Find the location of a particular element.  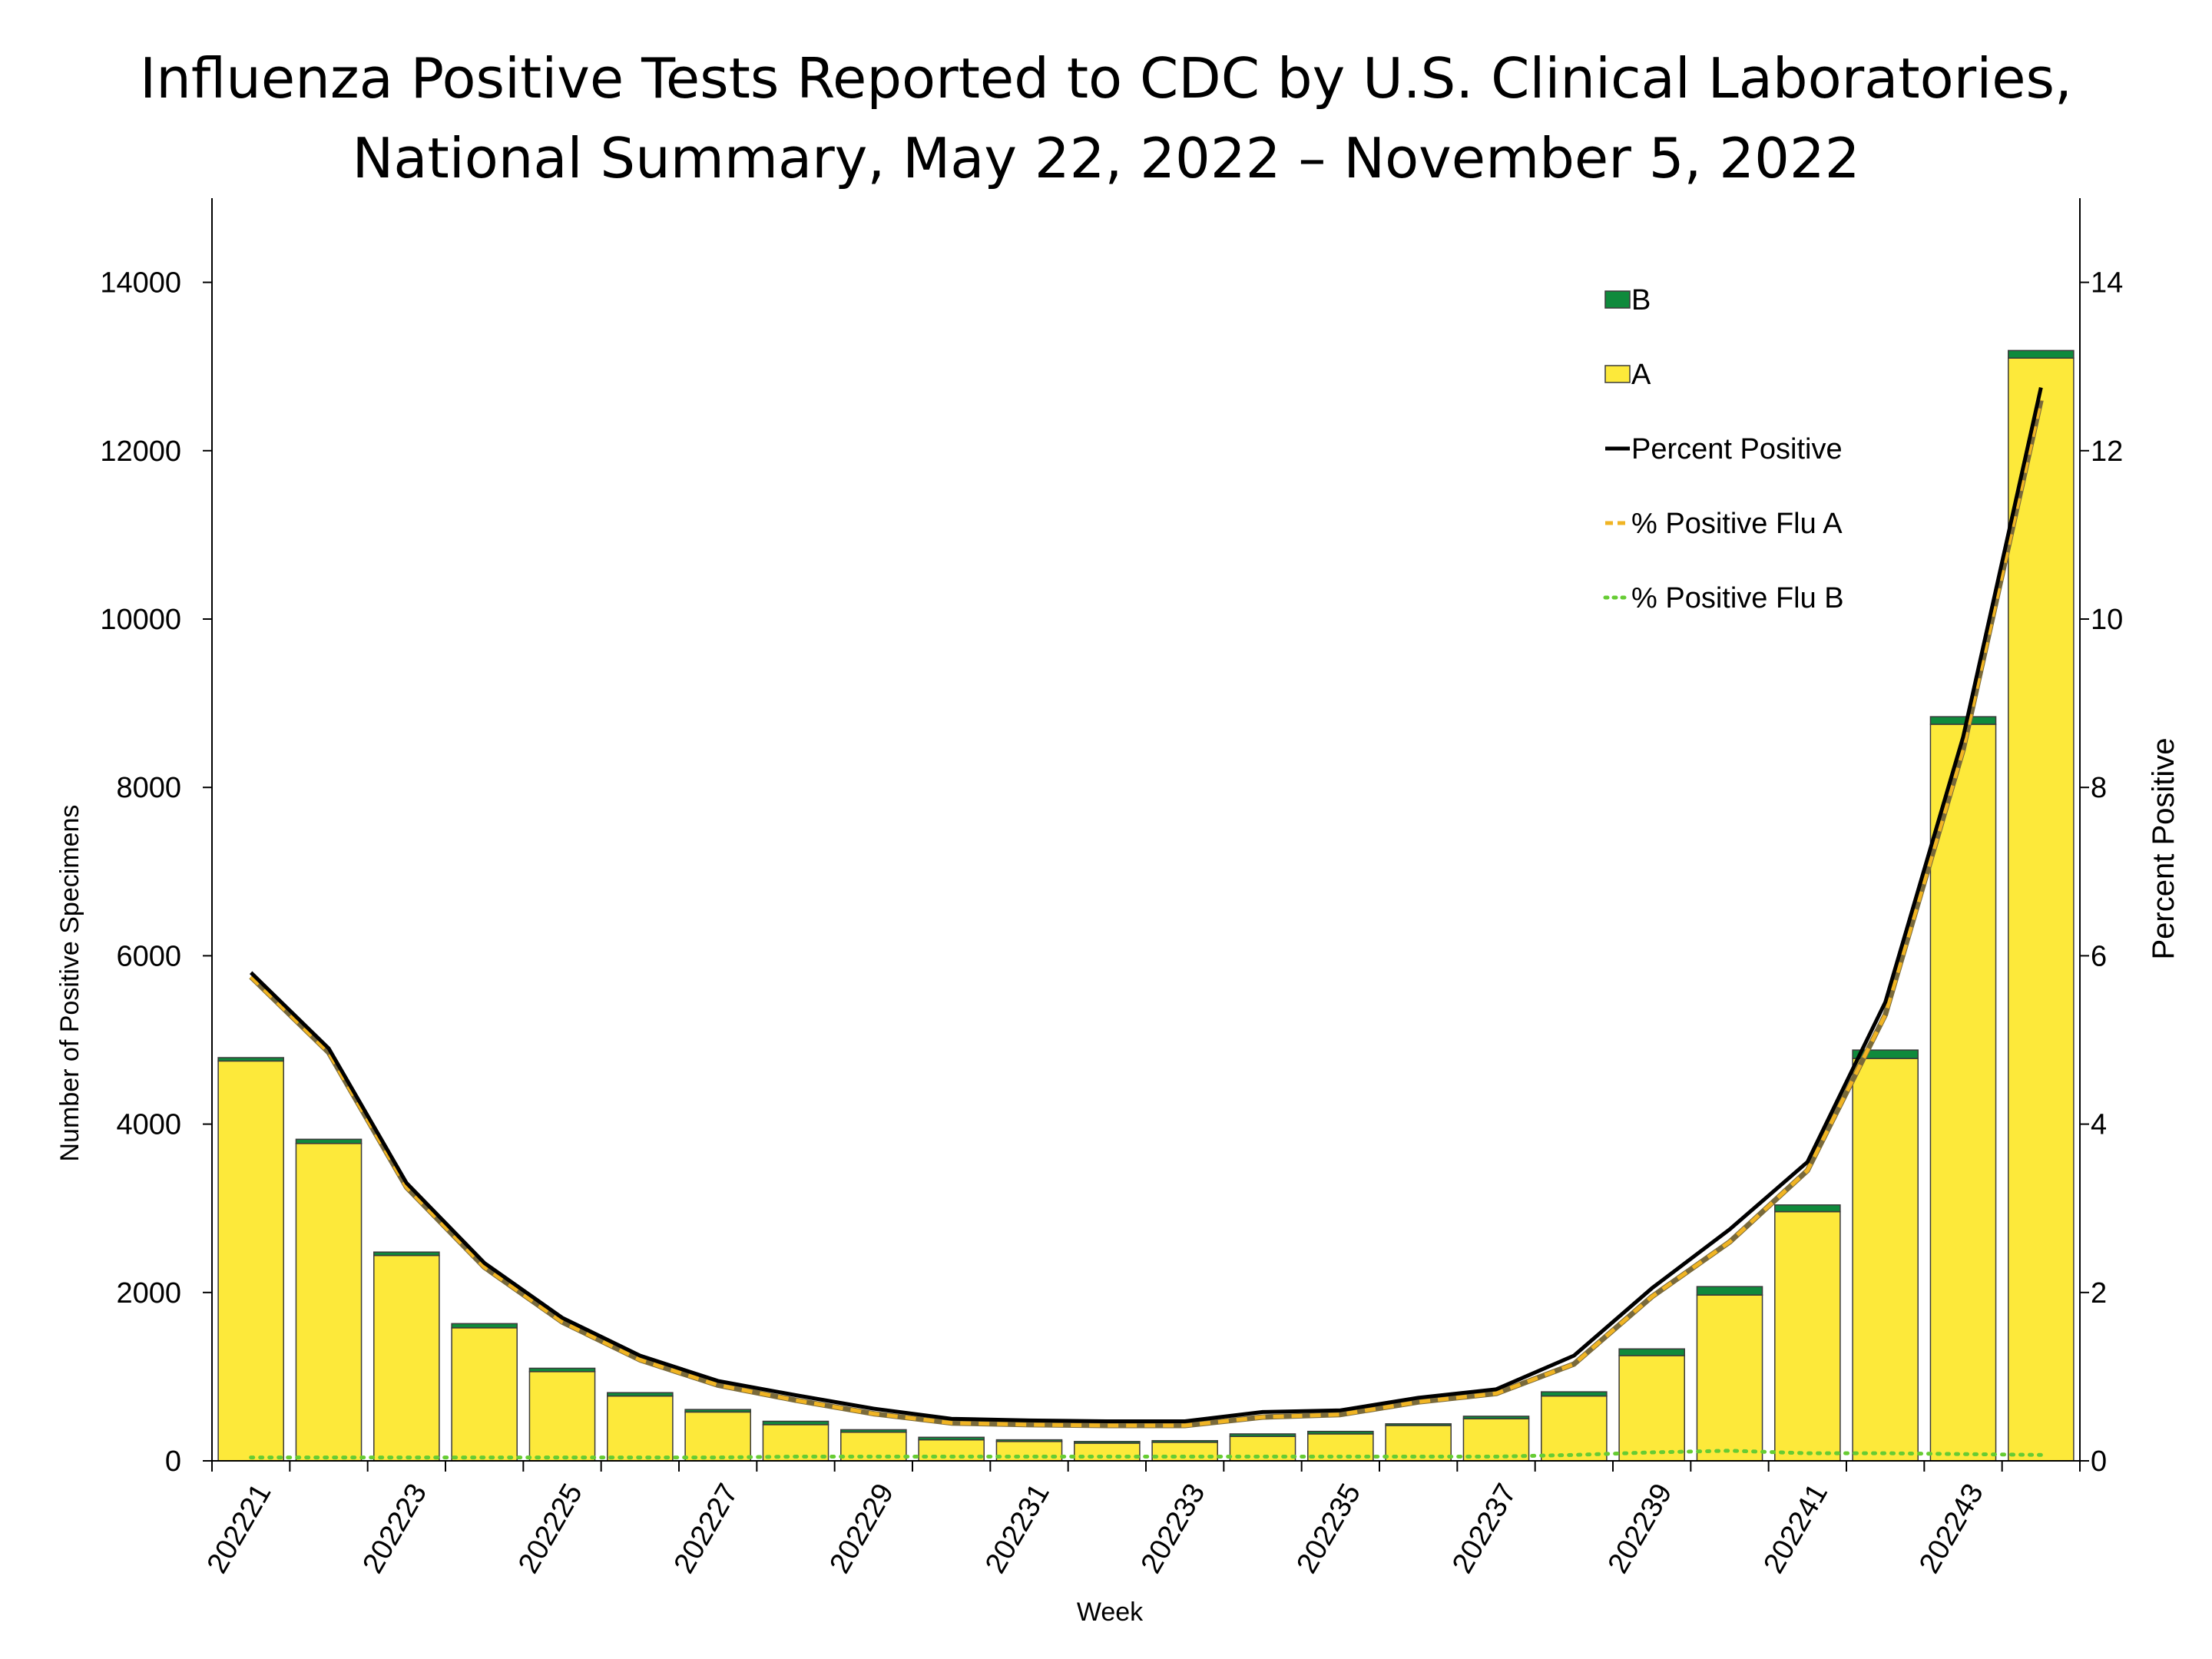

x-tick-label-202231: 202231 is located at coordinates (1017, 1529).